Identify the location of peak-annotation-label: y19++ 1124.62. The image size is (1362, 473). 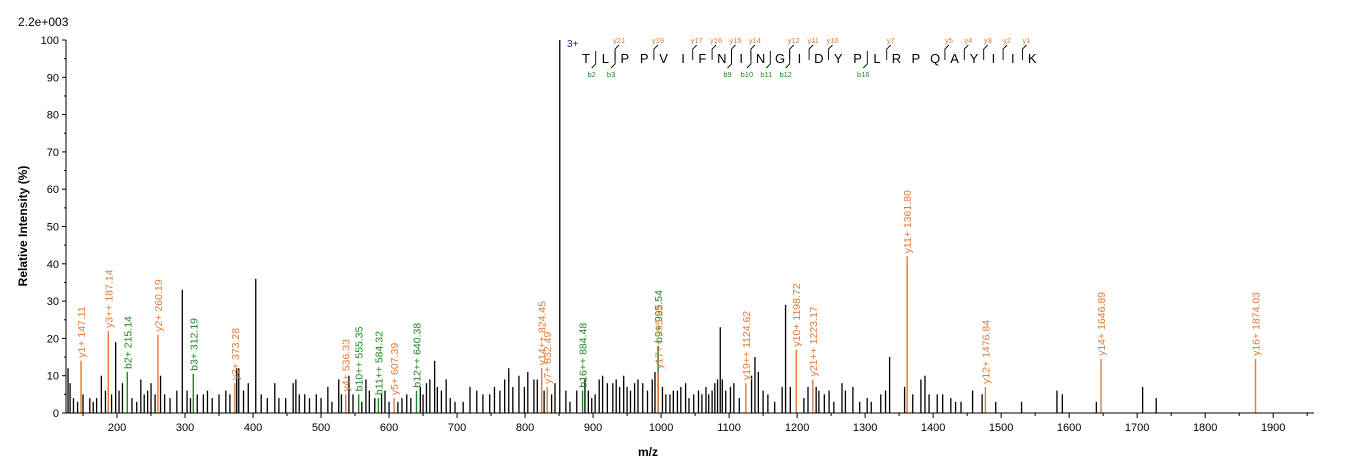
(747, 345).